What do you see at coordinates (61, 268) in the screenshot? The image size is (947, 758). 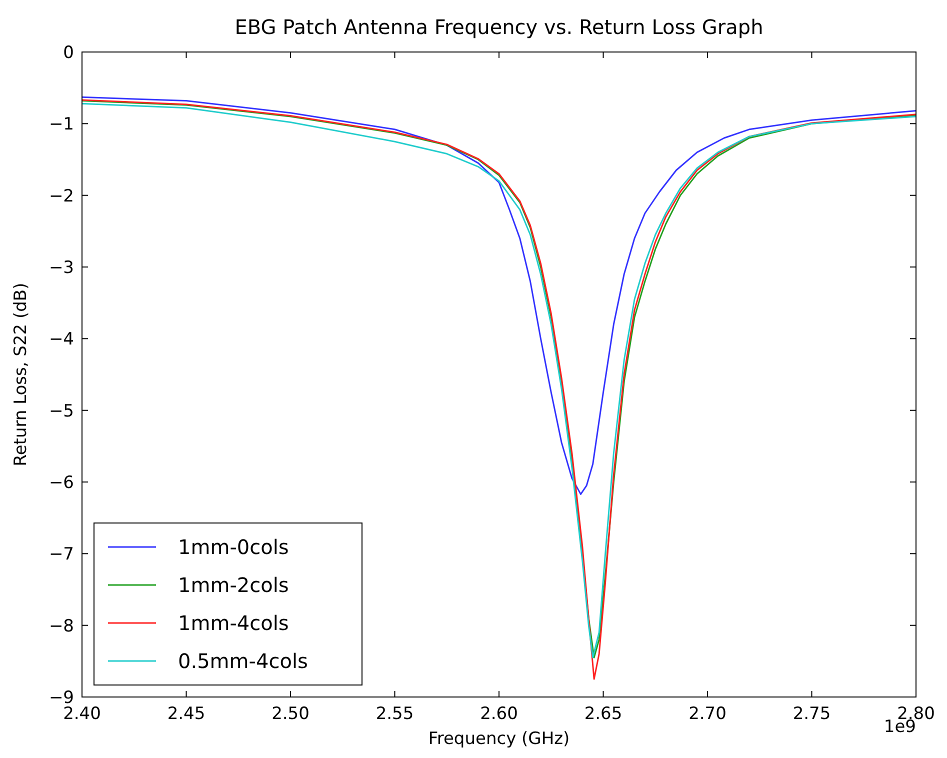 I see `y-tick-label: −3` at bounding box center [61, 268].